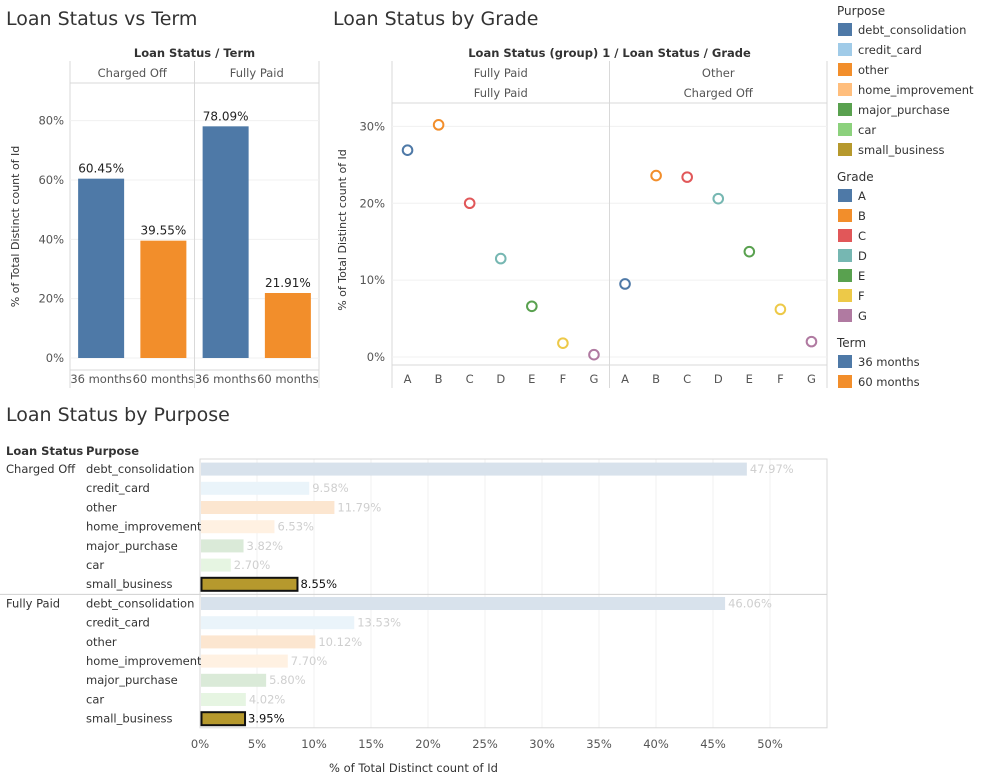 This screenshot has width=984, height=784. What do you see at coordinates (51, 299) in the screenshot?
I see `y-tick-label: 20%` at bounding box center [51, 299].